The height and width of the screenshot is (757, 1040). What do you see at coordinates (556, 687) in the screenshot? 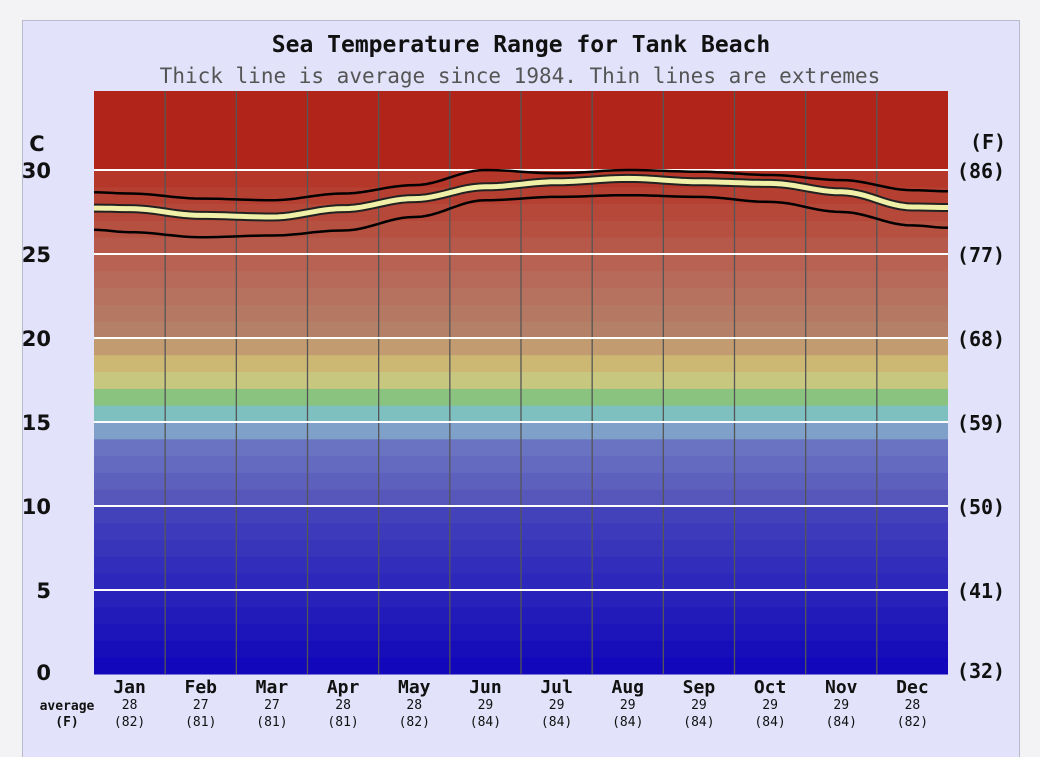
I see `month-label: Jul` at bounding box center [556, 687].